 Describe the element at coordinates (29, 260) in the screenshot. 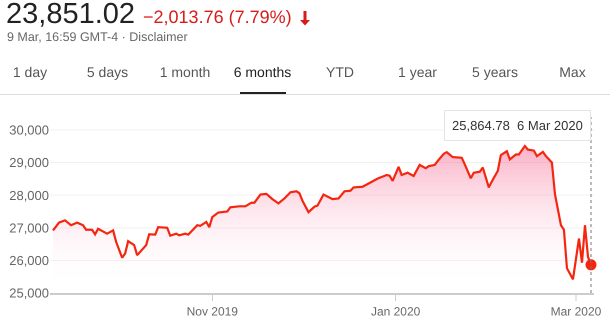

I see `y-tick-label: 26,000` at that location.